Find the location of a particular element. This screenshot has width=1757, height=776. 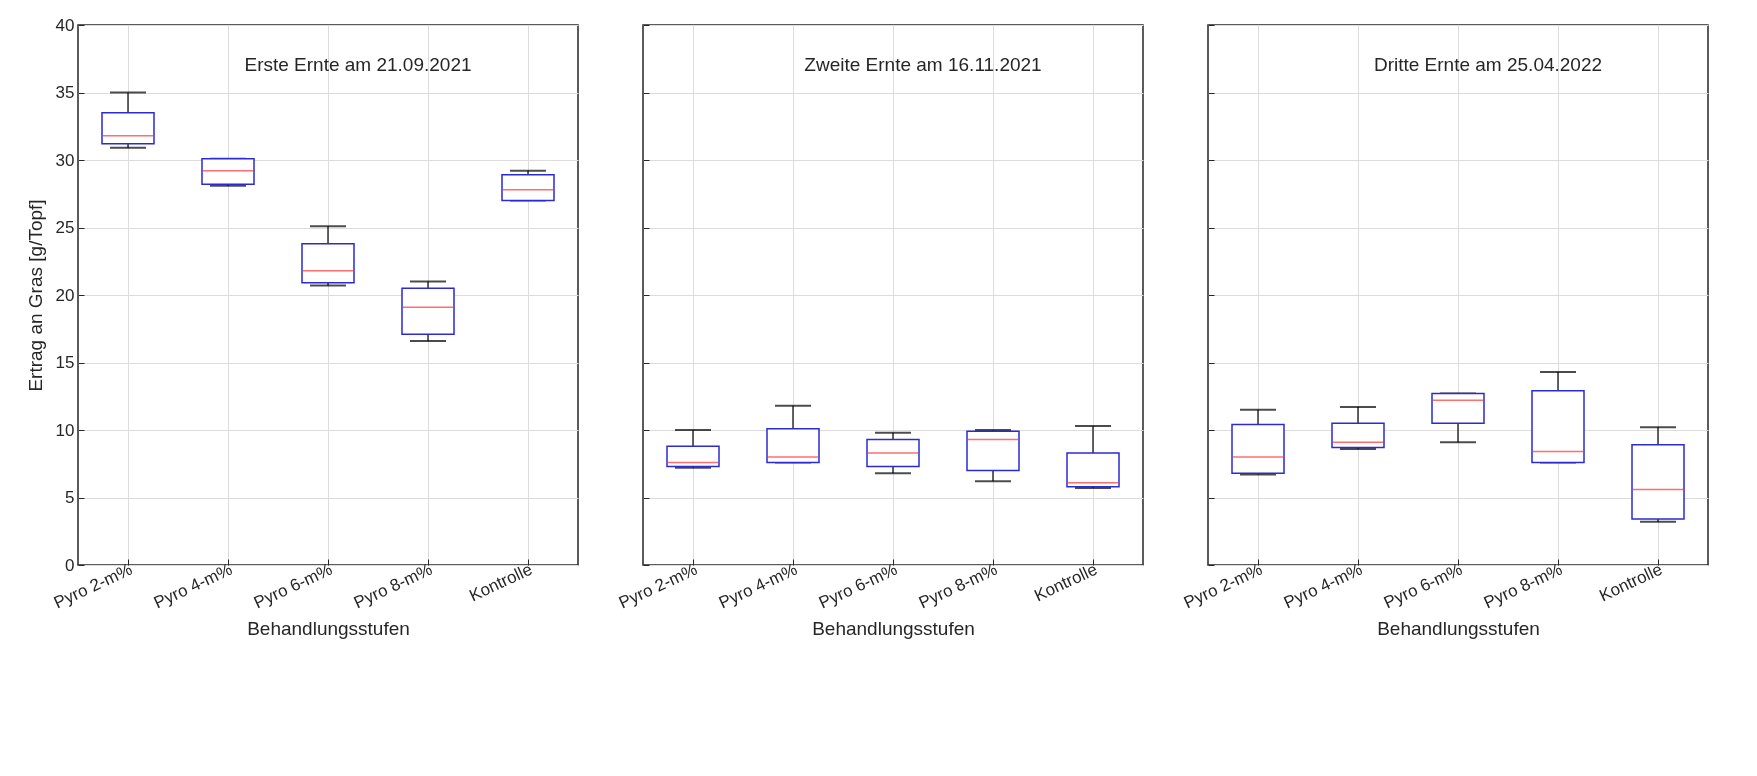

y-tick-label: 25 is located at coordinates (65, 227).